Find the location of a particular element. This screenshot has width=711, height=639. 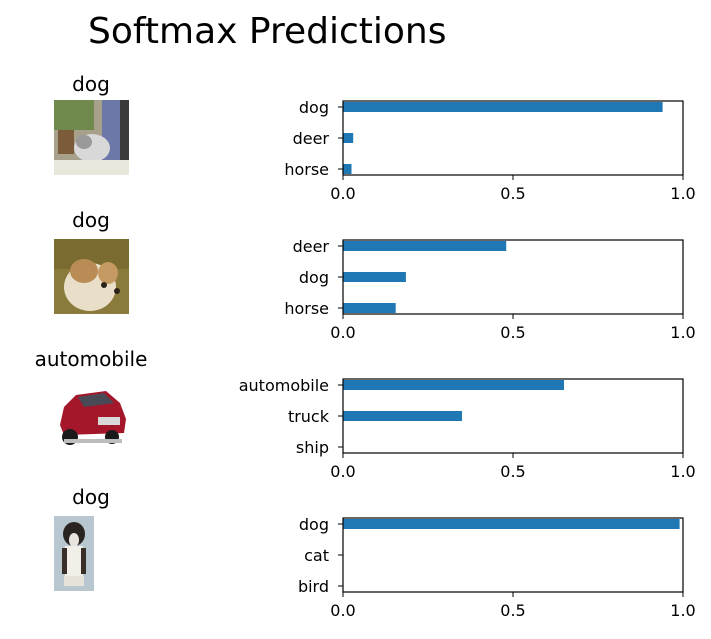

xtick-label-2-1: 0.0 is located at coordinates (342, 332).